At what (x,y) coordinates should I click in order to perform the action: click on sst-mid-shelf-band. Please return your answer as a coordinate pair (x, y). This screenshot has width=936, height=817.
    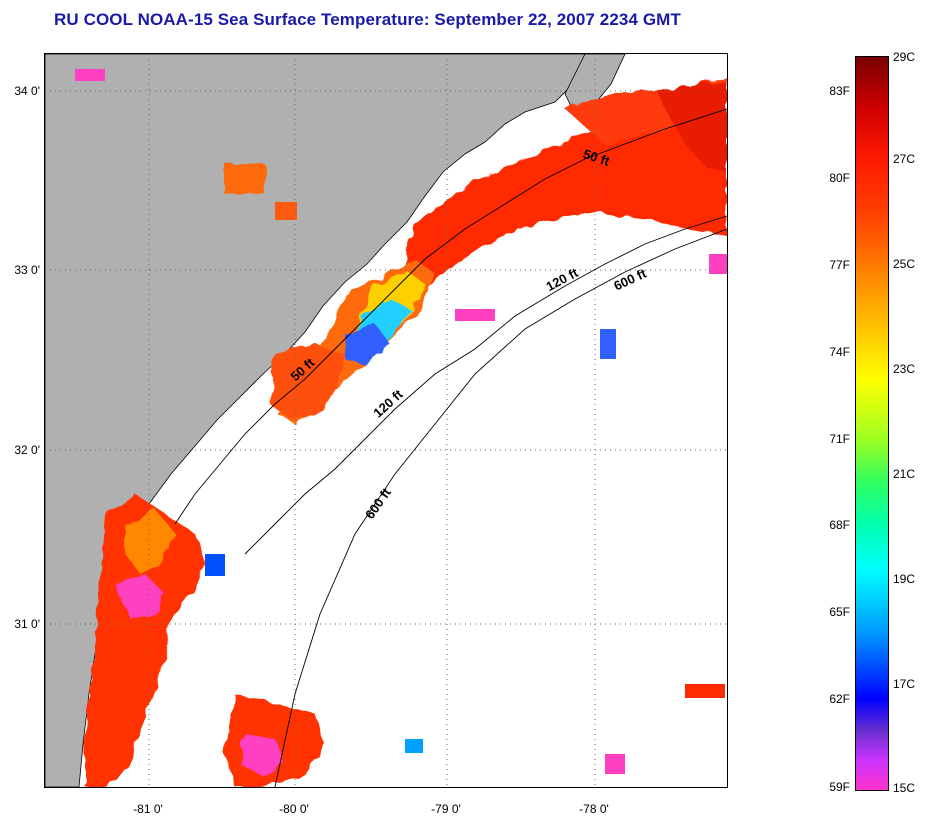
    Looking at the image, I should click on (352, 341).